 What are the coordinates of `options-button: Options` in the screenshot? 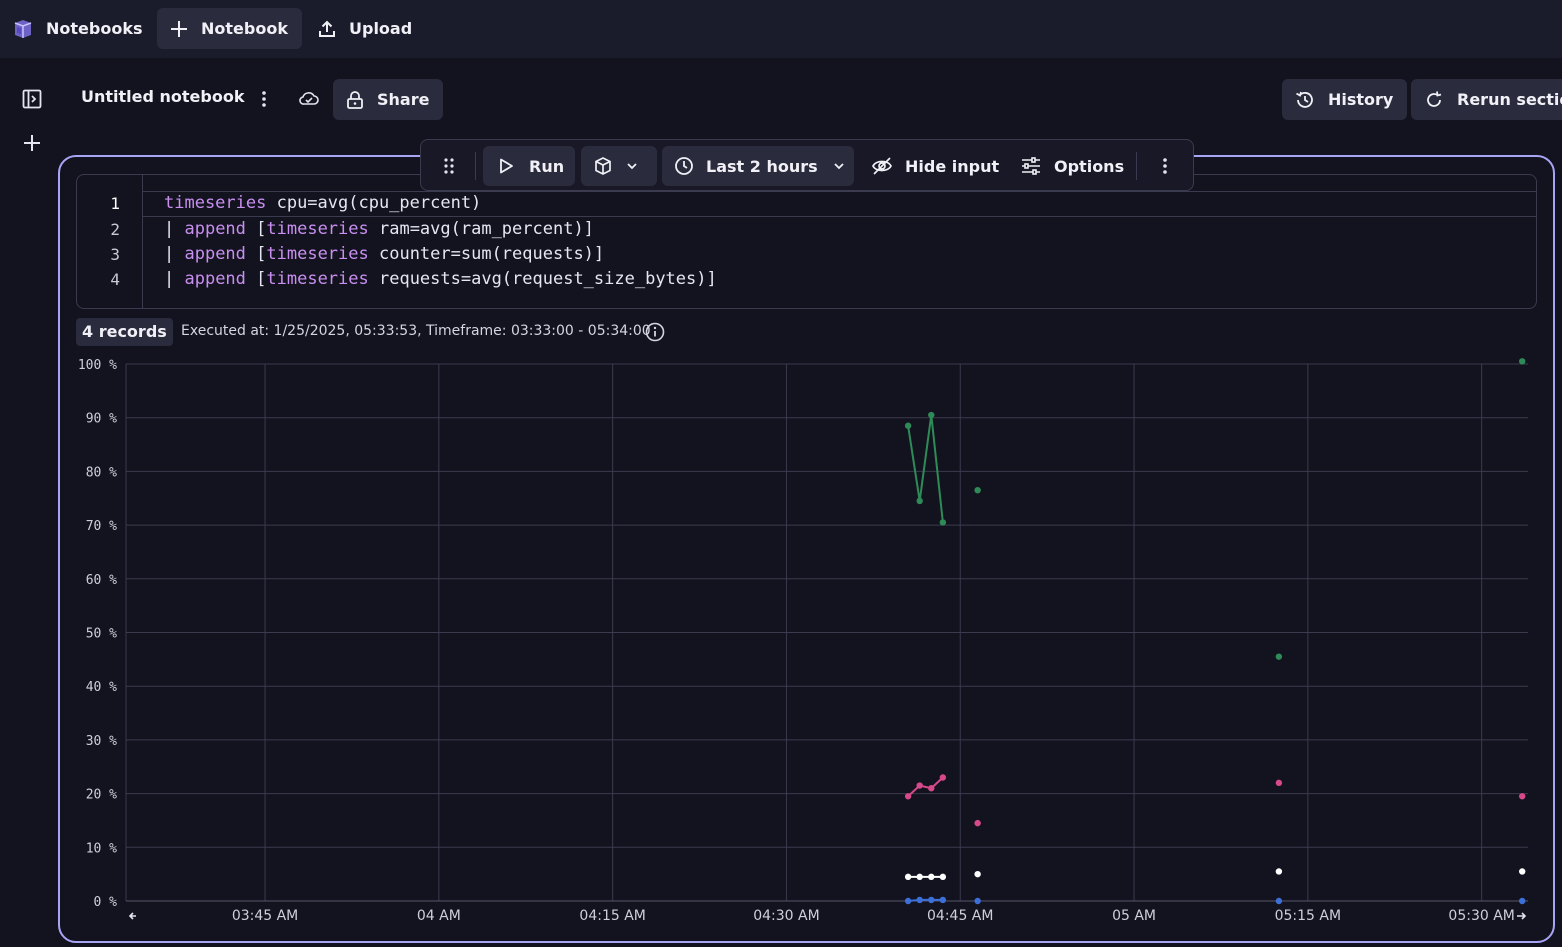 It's located at (1072, 166).